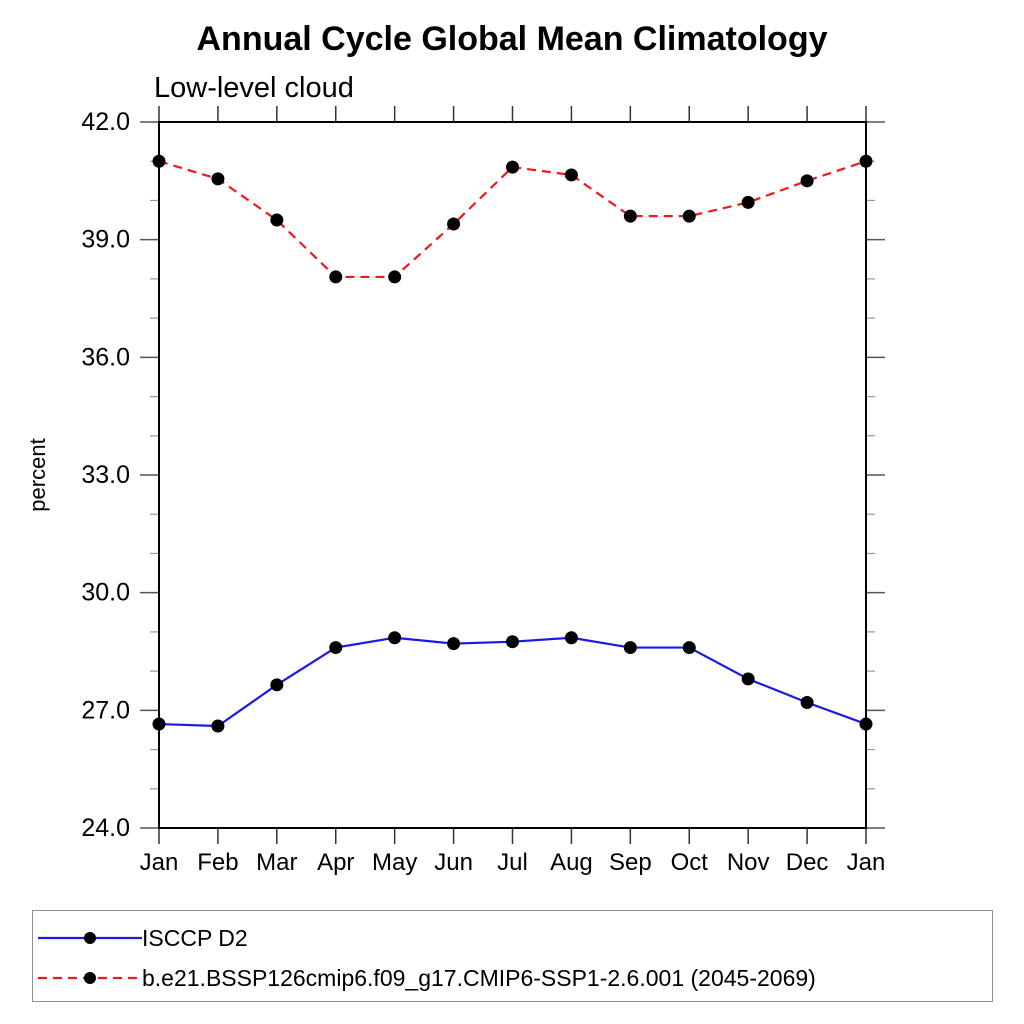 This screenshot has width=1024, height=1024. I want to click on series-line-isccp, so click(512, 682).